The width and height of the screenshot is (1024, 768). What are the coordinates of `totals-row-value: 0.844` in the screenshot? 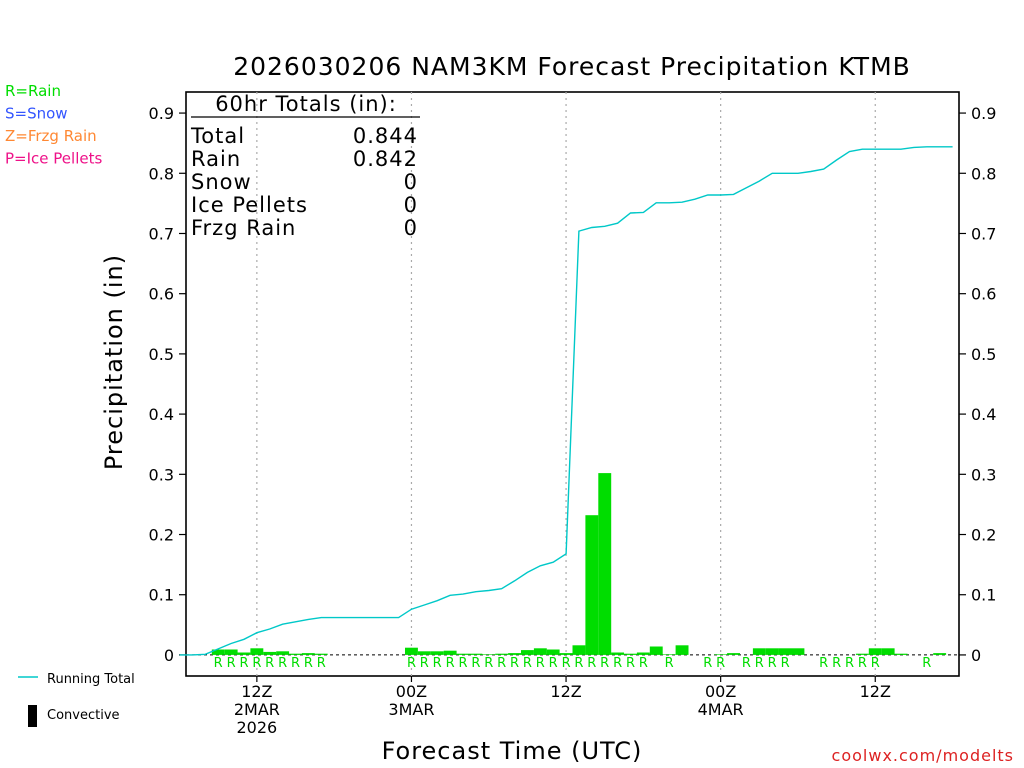 It's located at (385, 136).